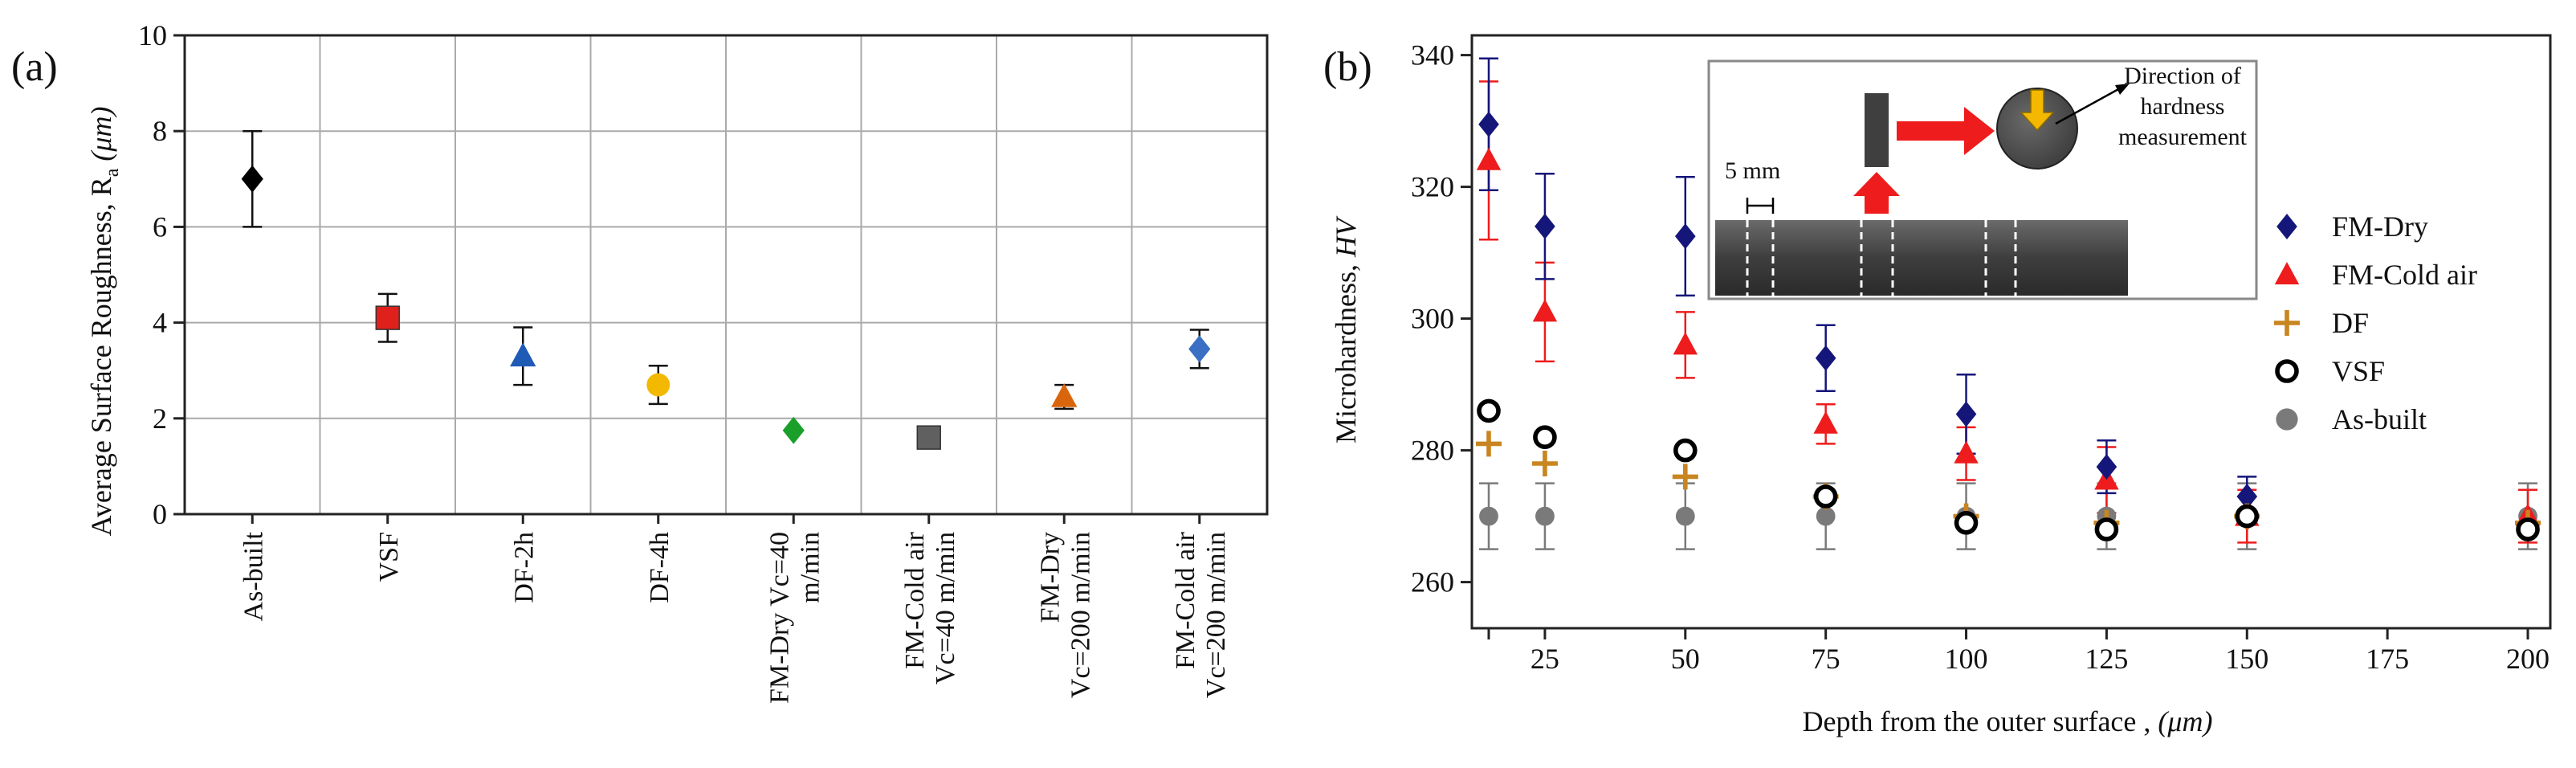  I want to click on panel-b-y-tick-label: 340, so click(1432, 55).